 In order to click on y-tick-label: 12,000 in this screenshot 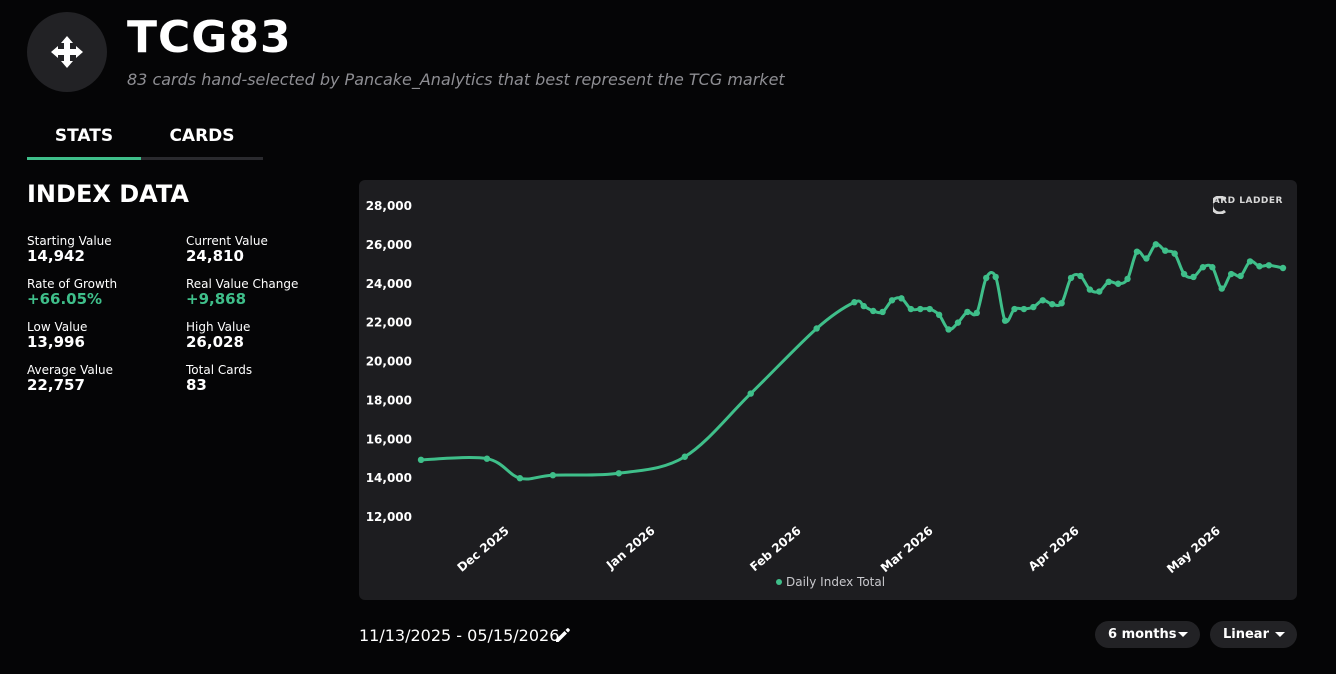, I will do `click(389, 517)`.